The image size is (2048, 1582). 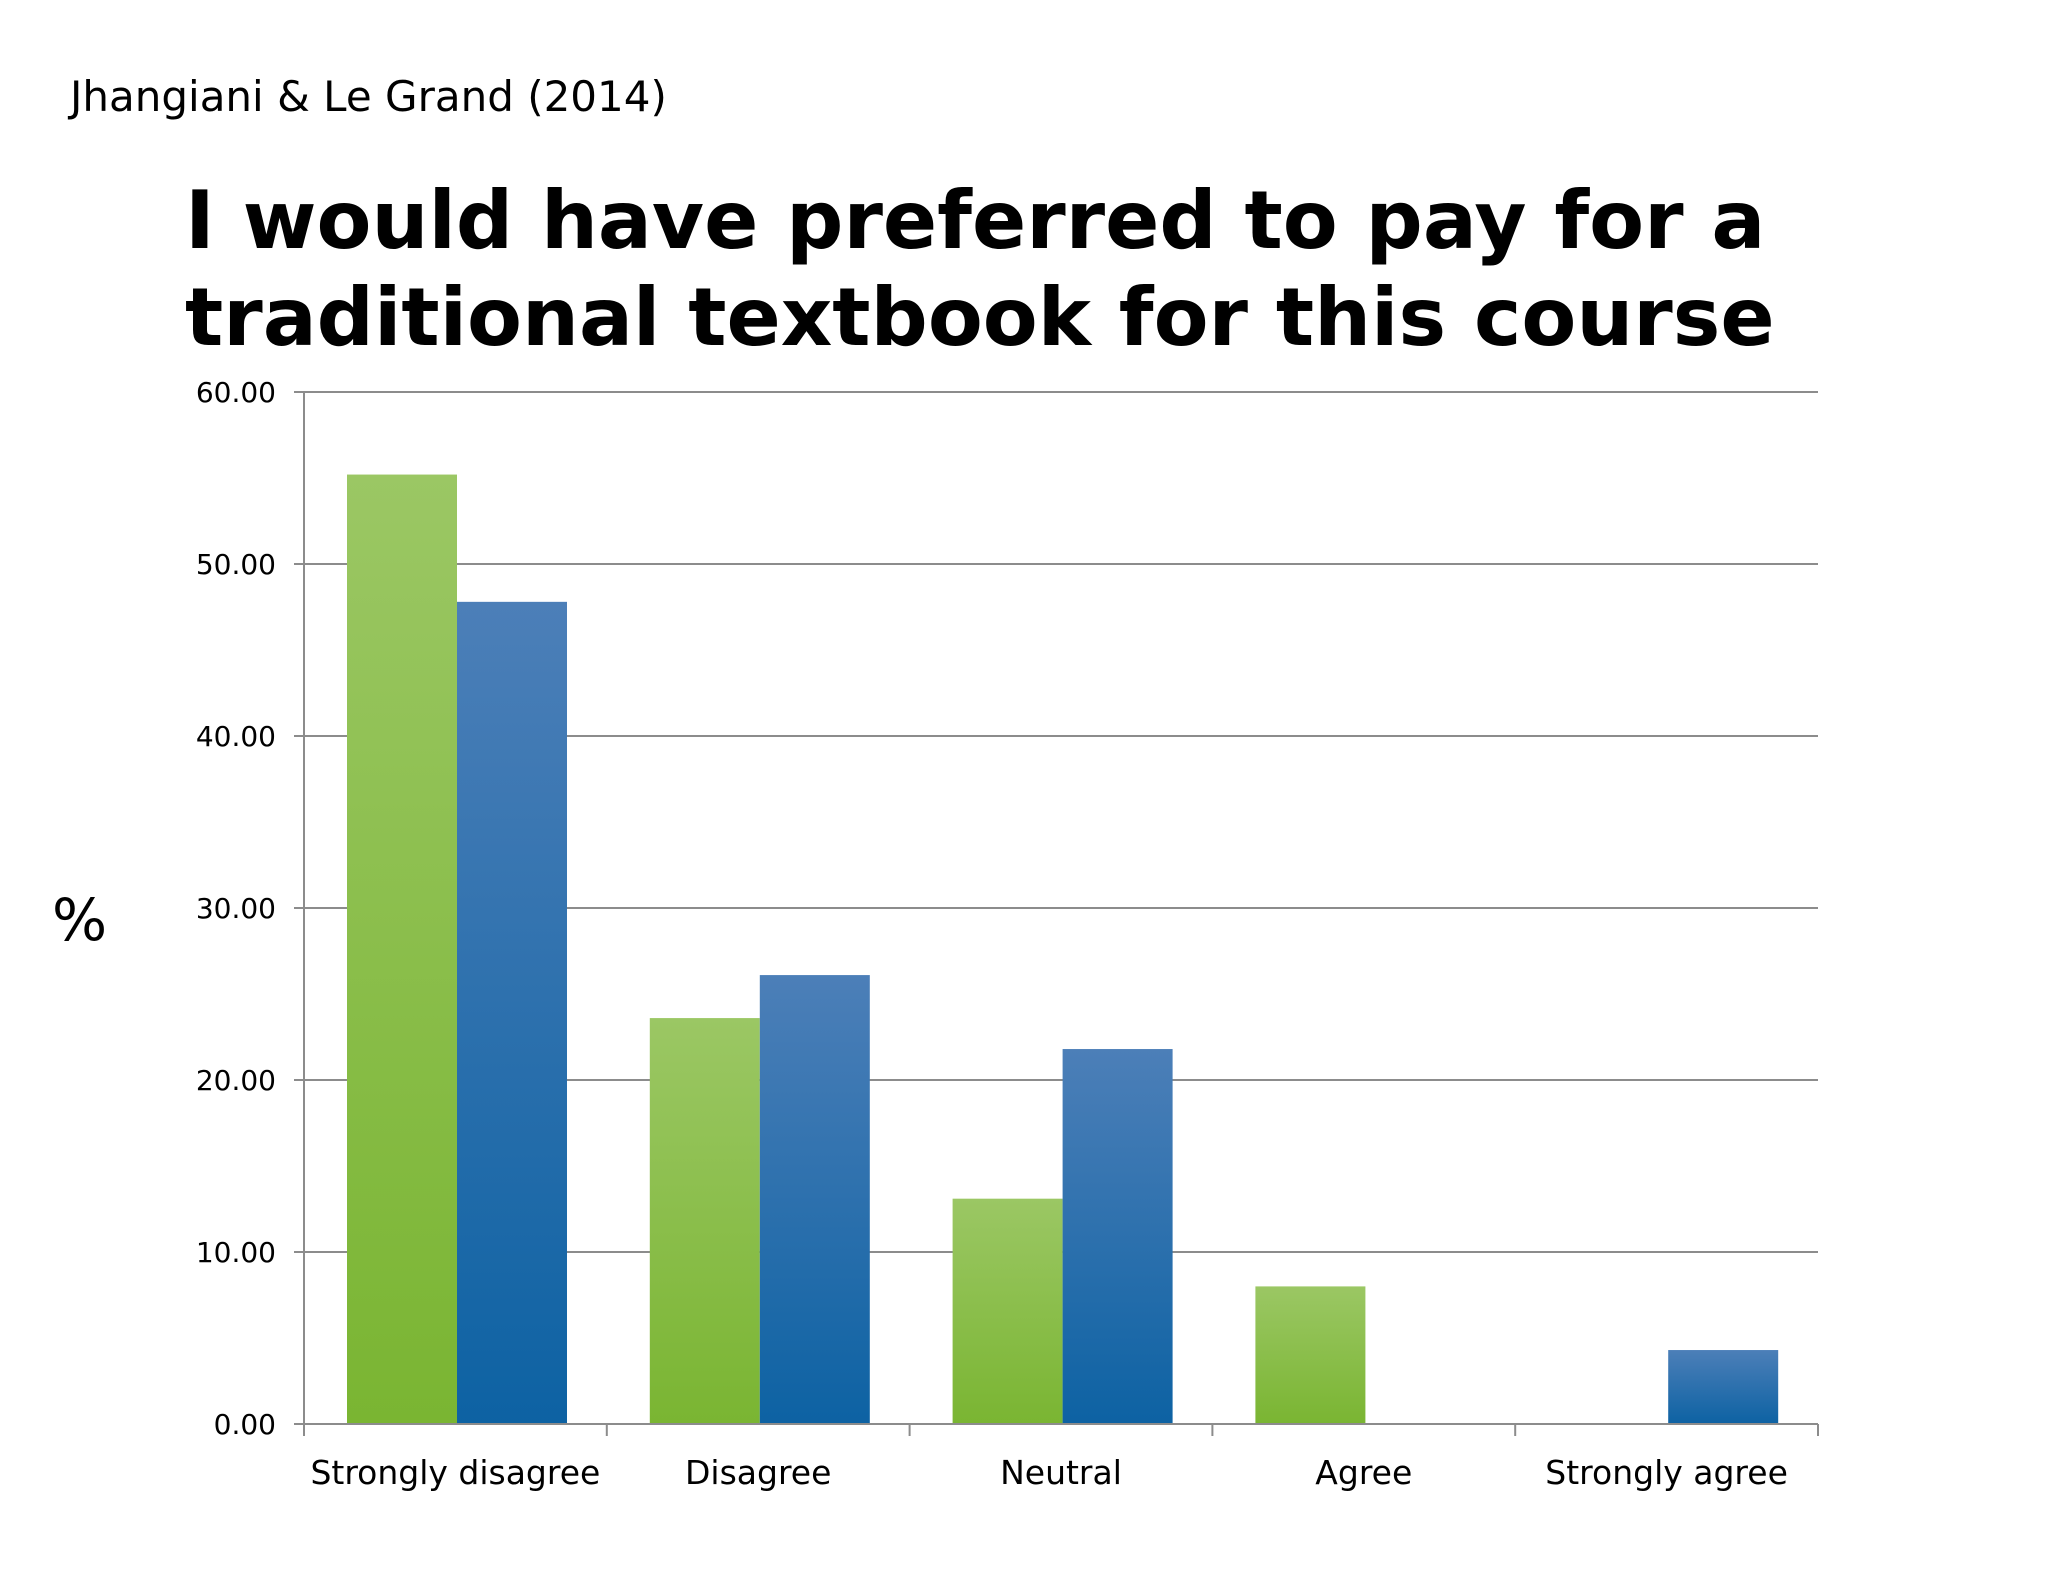 I want to click on y-axis-label: %, so click(x=80, y=920).